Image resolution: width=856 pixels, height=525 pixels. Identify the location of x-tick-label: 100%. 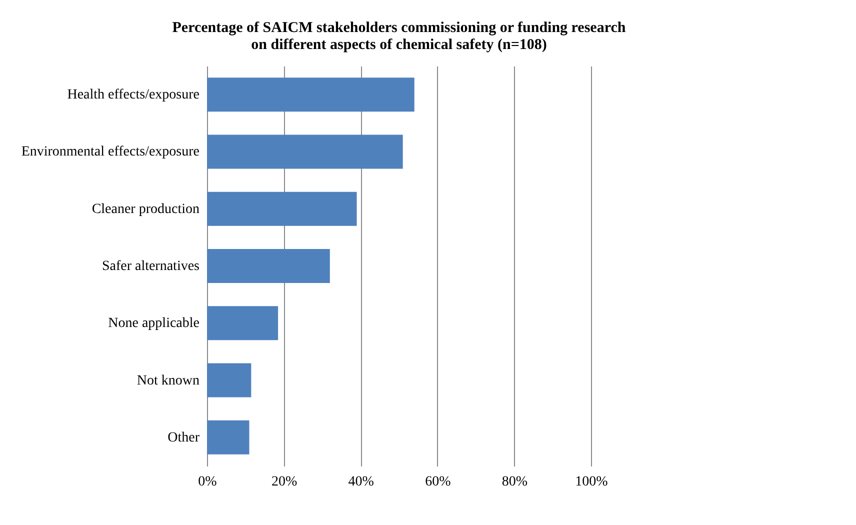
(591, 482).